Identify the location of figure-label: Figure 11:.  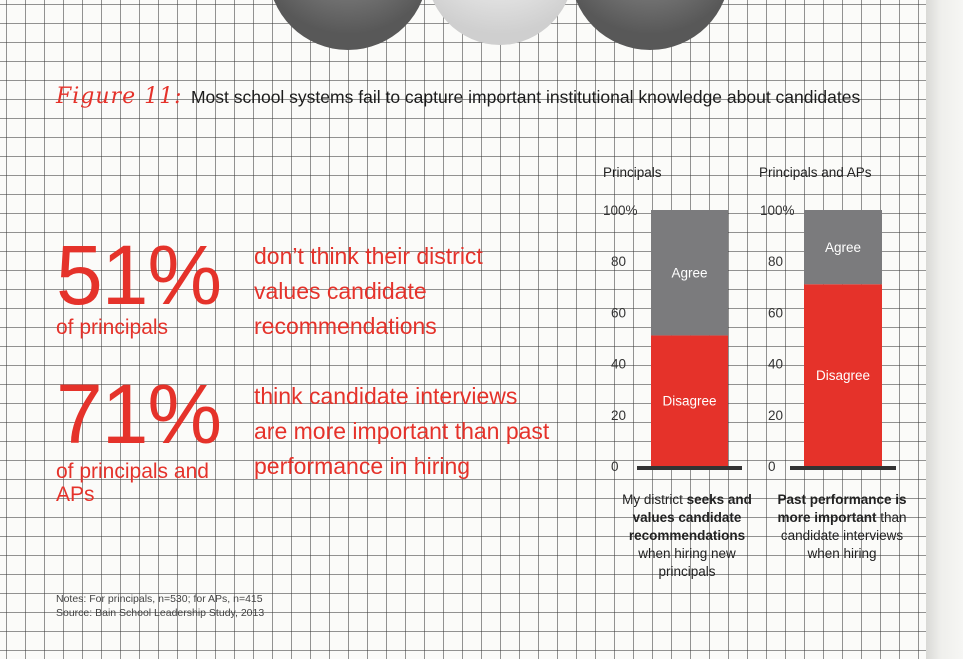
(119, 96).